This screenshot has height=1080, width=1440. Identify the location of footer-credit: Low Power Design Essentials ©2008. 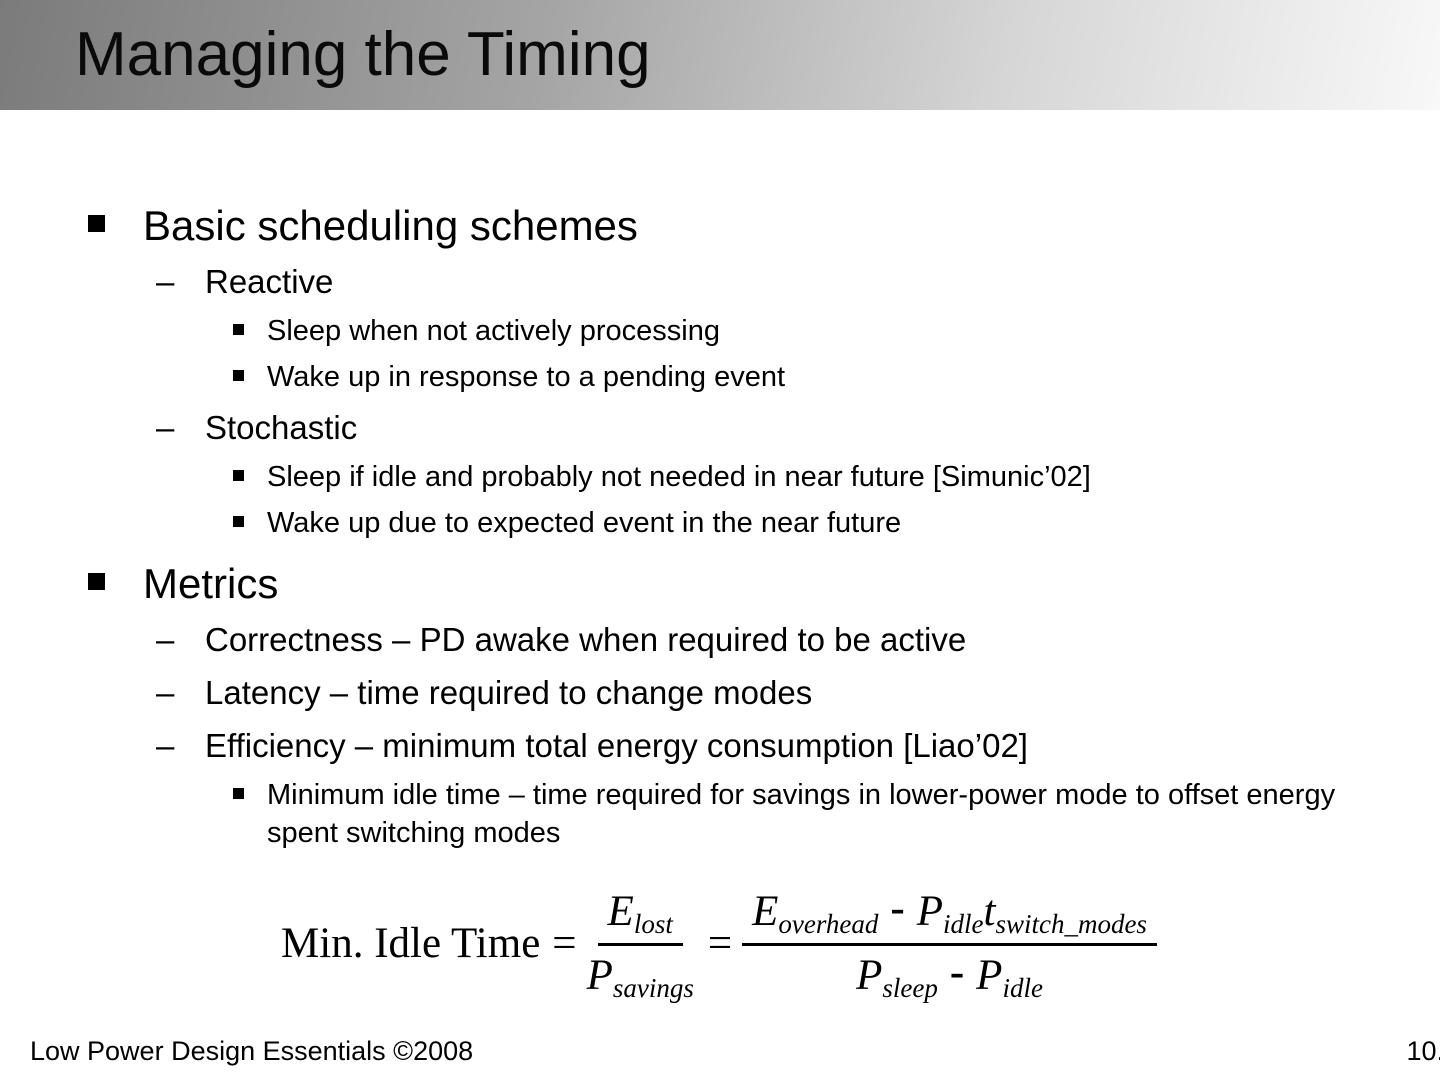
(252, 1051).